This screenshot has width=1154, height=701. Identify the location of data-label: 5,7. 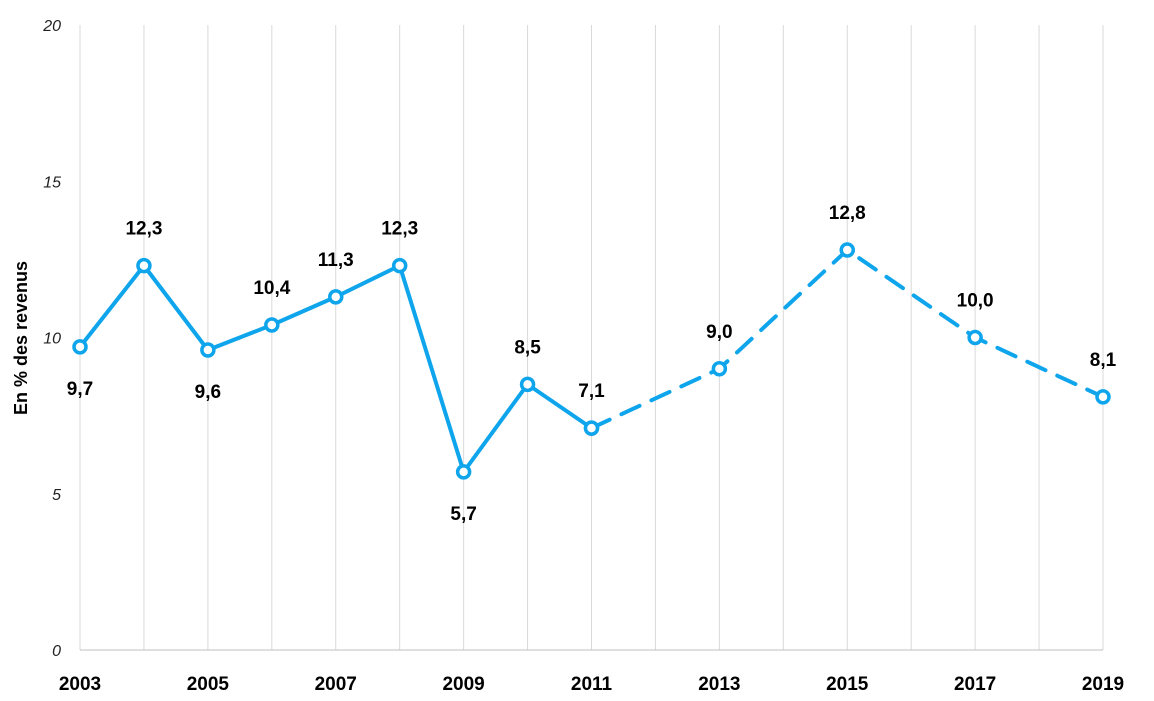
(463, 514).